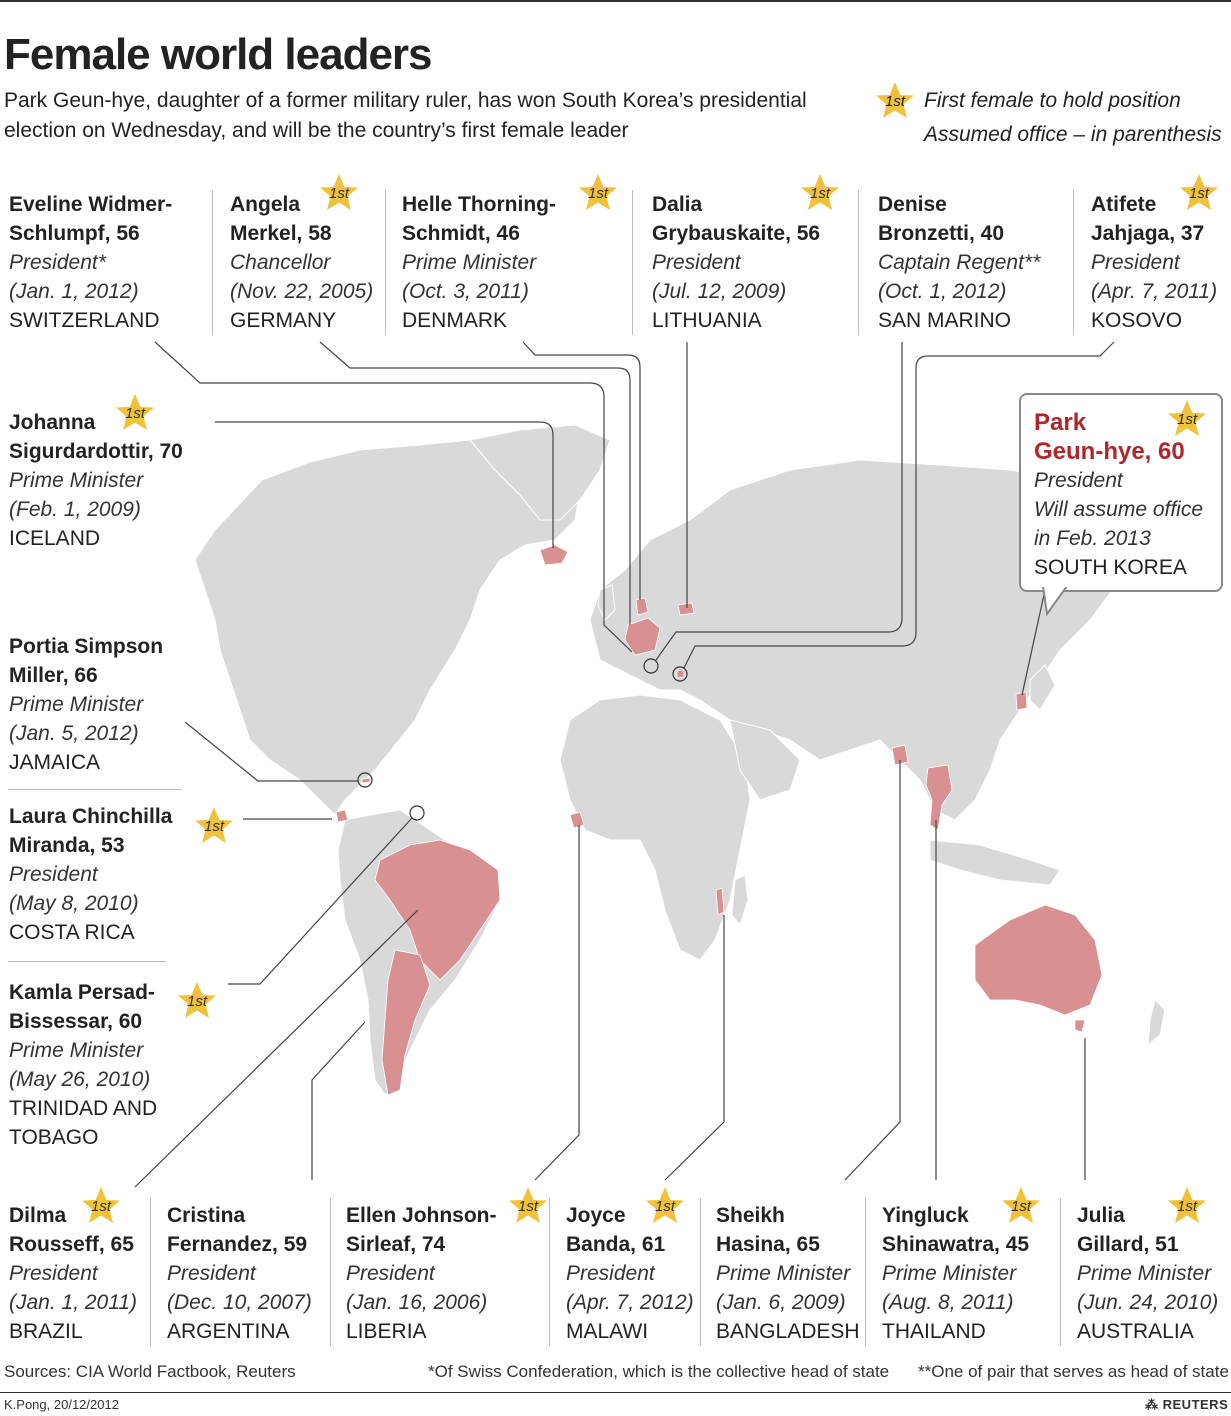 The height and width of the screenshot is (1416, 1231). I want to click on leader-line-denmark, so click(581, 470).